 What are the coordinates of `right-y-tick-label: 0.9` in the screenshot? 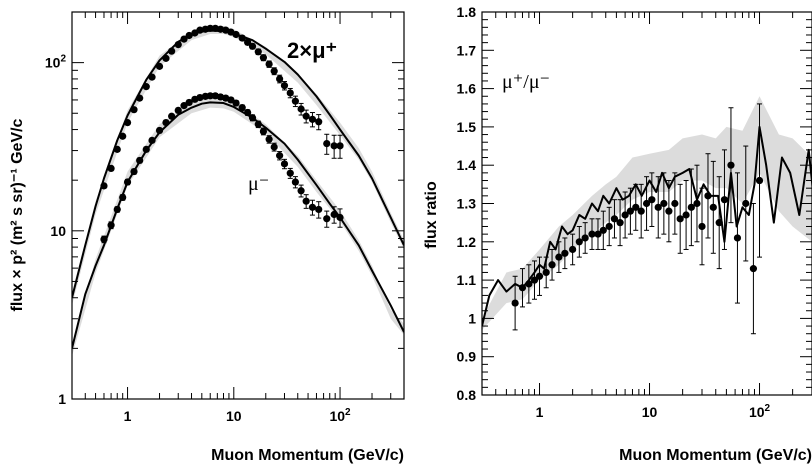 It's located at (467, 357).